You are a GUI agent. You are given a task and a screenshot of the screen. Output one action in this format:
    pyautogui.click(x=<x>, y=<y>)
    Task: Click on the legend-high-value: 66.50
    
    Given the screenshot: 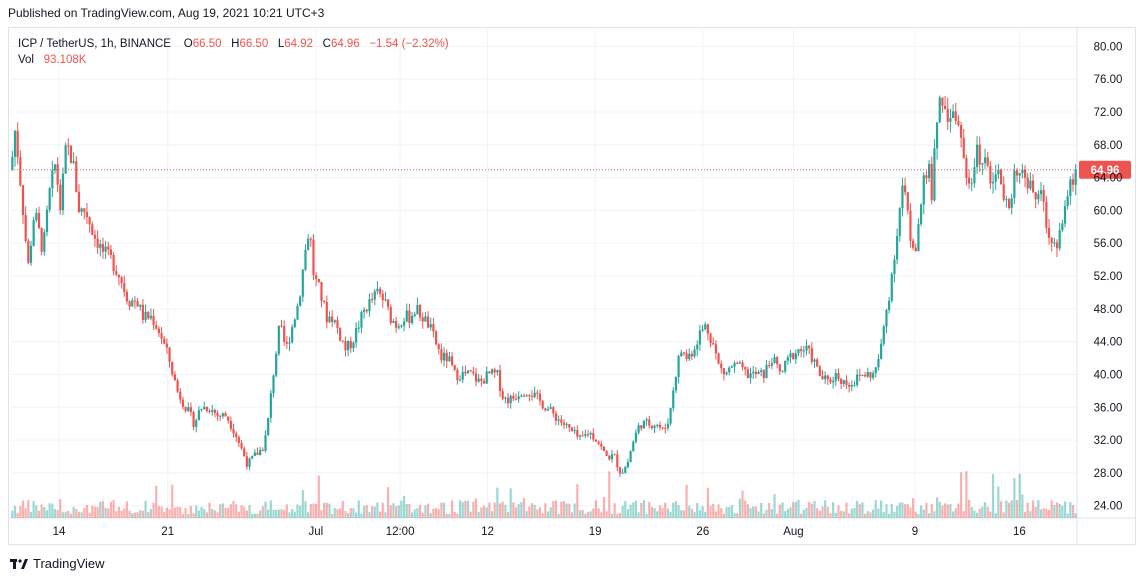 What is the action you would take?
    pyautogui.click(x=254, y=44)
    